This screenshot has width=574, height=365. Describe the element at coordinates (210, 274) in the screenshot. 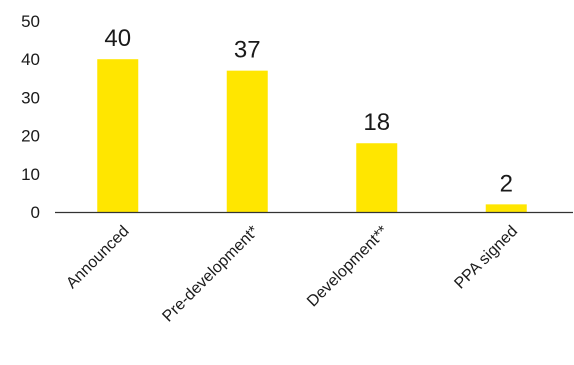

I see `category-label: Pre-development*` at that location.